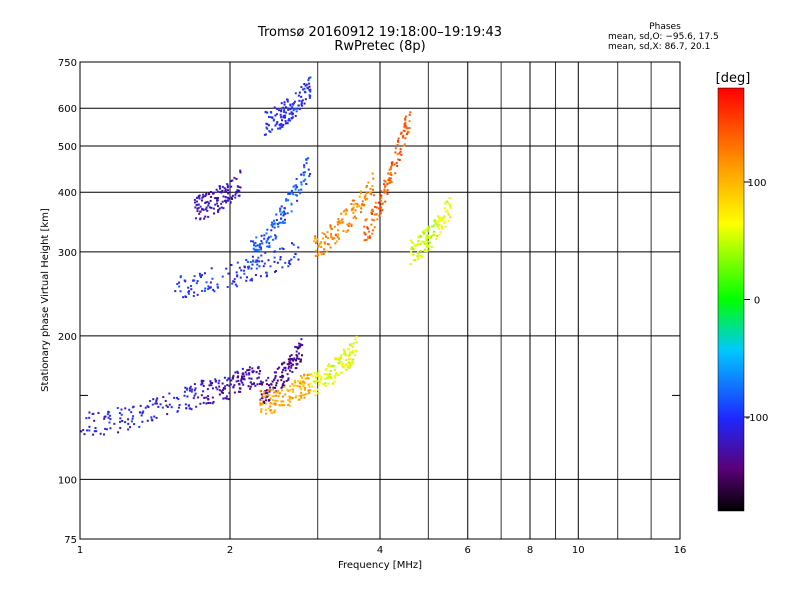  What do you see at coordinates (67, 63) in the screenshot?
I see `y-tick-label: 750` at bounding box center [67, 63].